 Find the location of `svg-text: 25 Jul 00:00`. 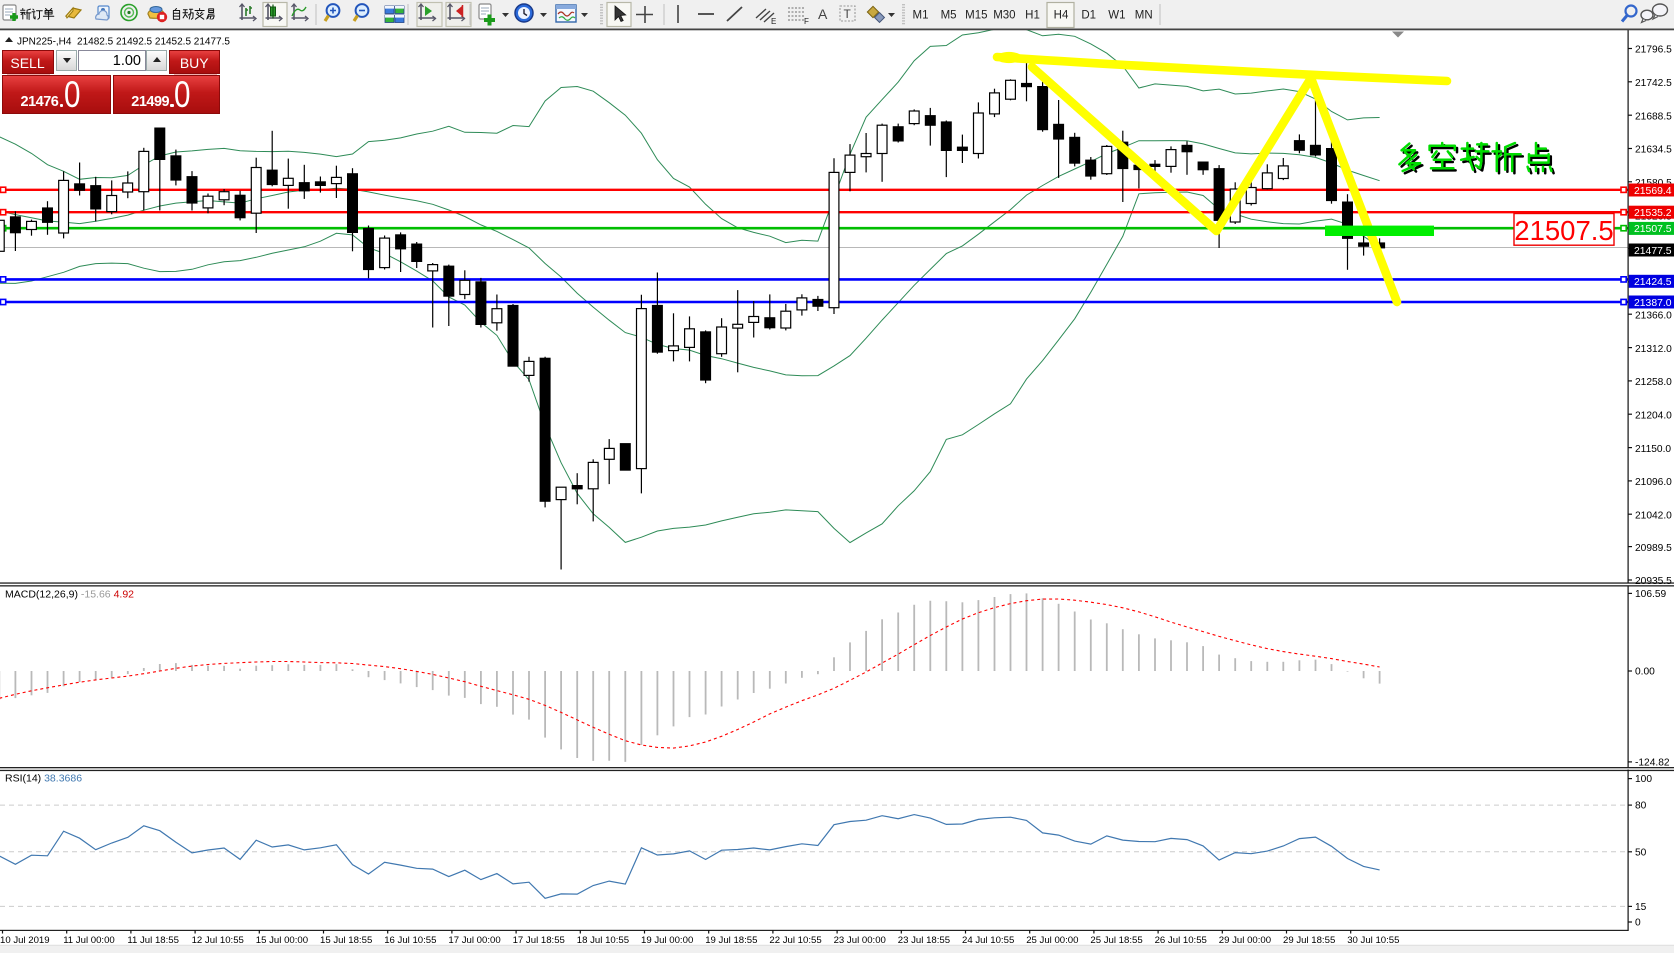

svg-text: 25 Jul 00:00 is located at coordinates (1052, 940).